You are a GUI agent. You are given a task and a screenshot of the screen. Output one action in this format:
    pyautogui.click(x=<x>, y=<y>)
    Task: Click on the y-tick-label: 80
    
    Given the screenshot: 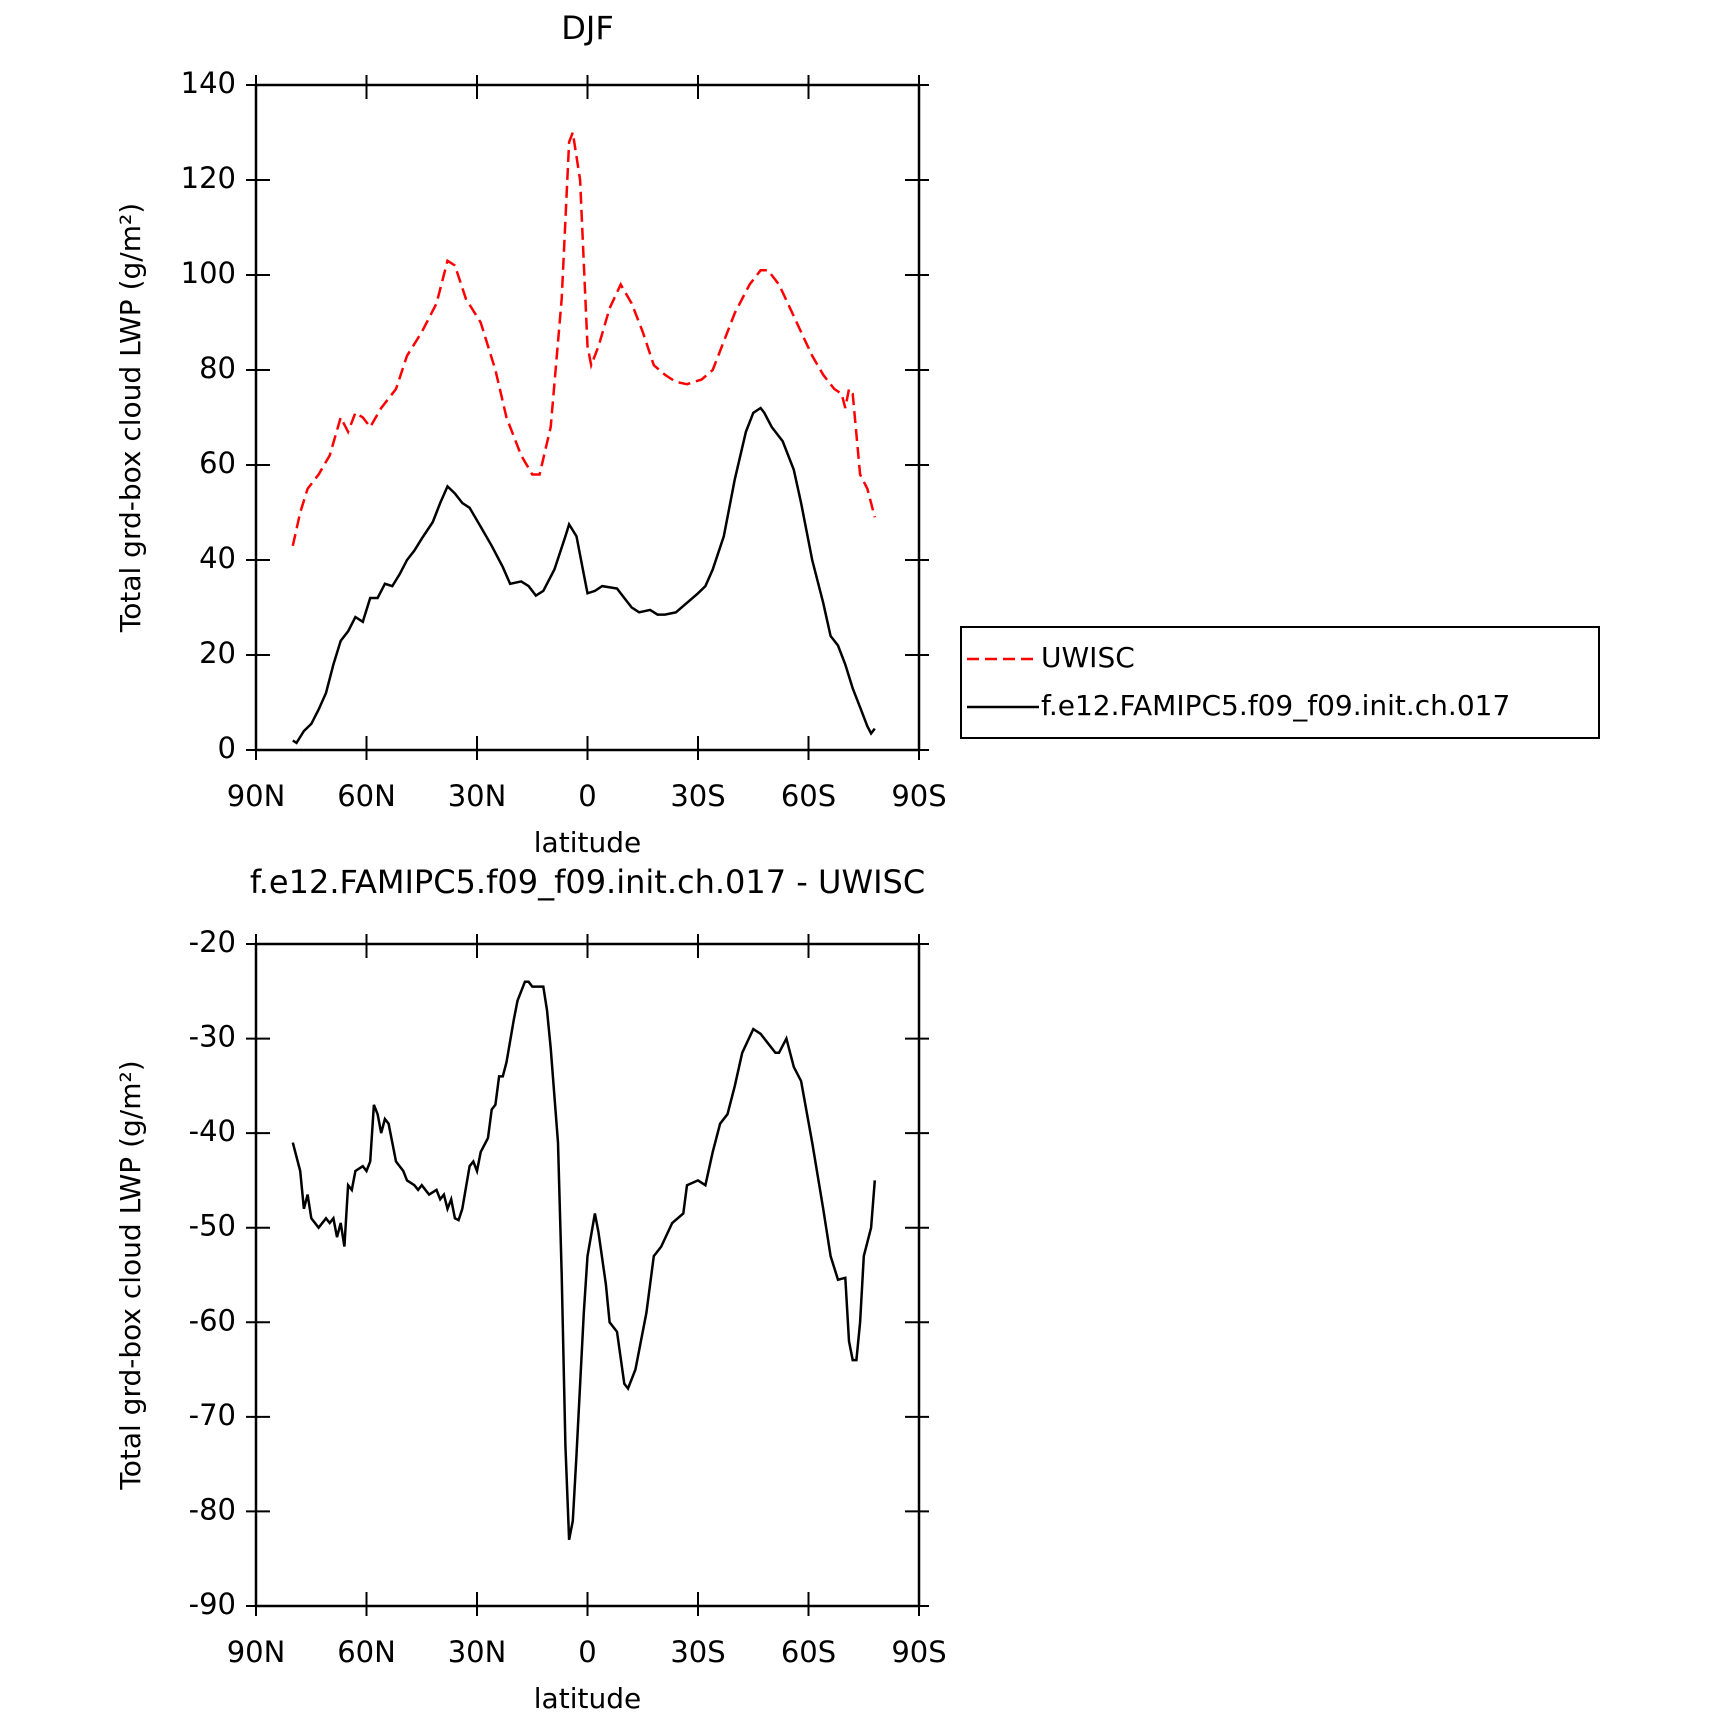 What is the action you would take?
    pyautogui.click(x=217, y=368)
    